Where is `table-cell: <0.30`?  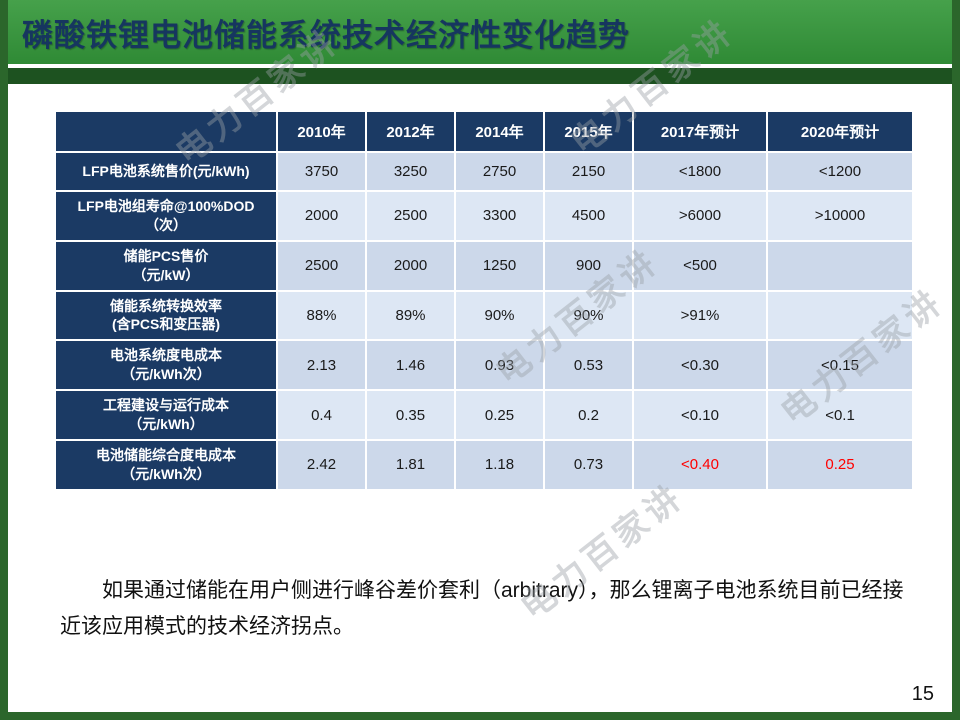
table-cell: <0.30 is located at coordinates (700, 365).